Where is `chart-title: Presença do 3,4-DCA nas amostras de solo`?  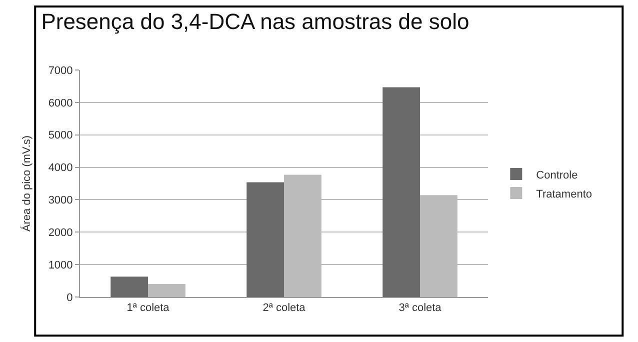
chart-title: Presença do 3,4-DCA nas amostras de solo is located at coordinates (255, 21).